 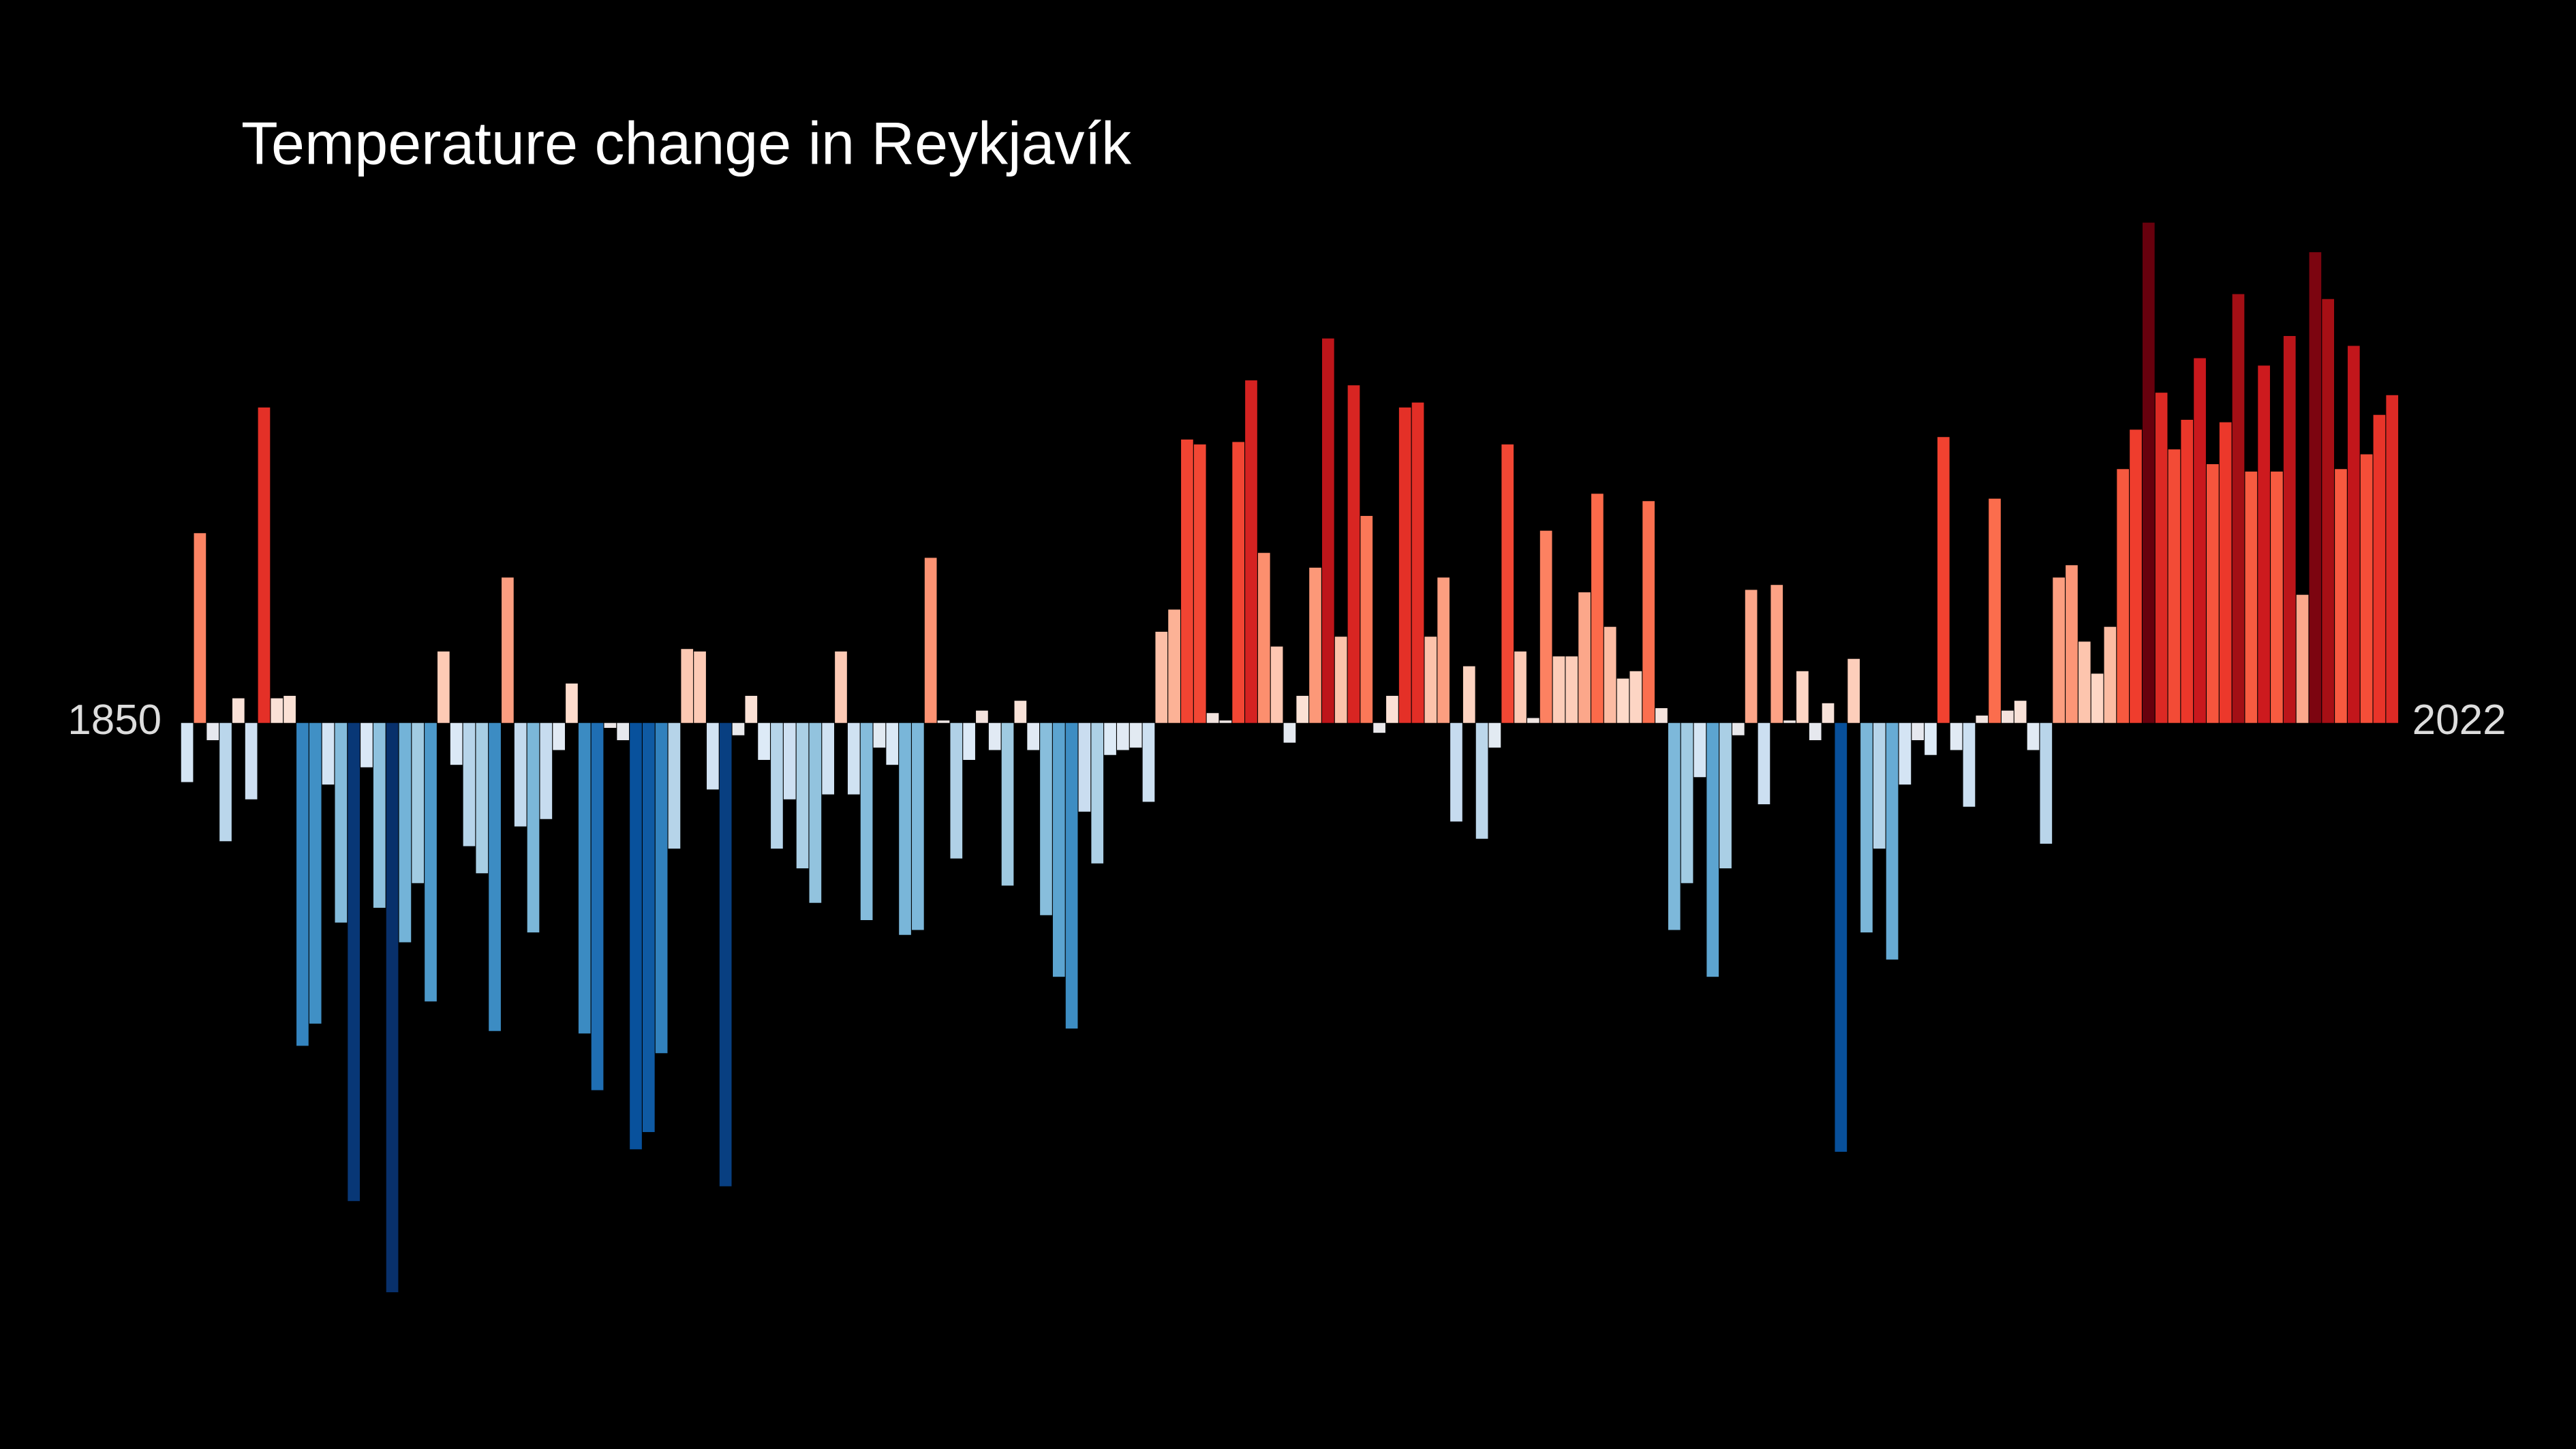 What do you see at coordinates (686, 143) in the screenshot?
I see `chart-title: Temperature change in Reykjavík` at bounding box center [686, 143].